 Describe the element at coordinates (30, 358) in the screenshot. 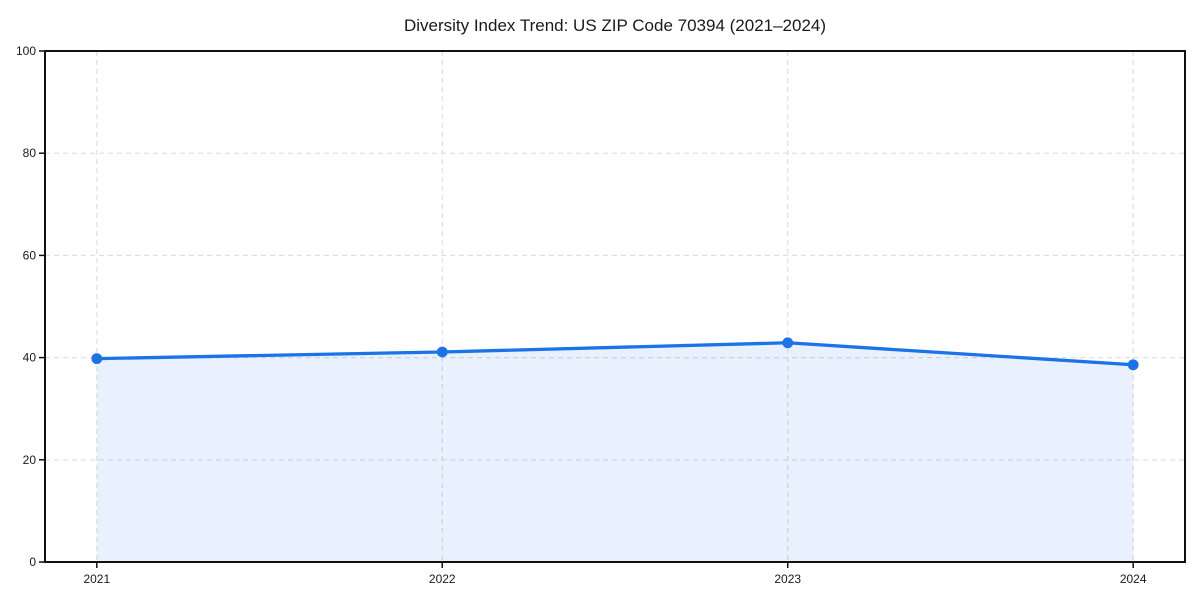

I see `y-tick-label: 40` at that location.